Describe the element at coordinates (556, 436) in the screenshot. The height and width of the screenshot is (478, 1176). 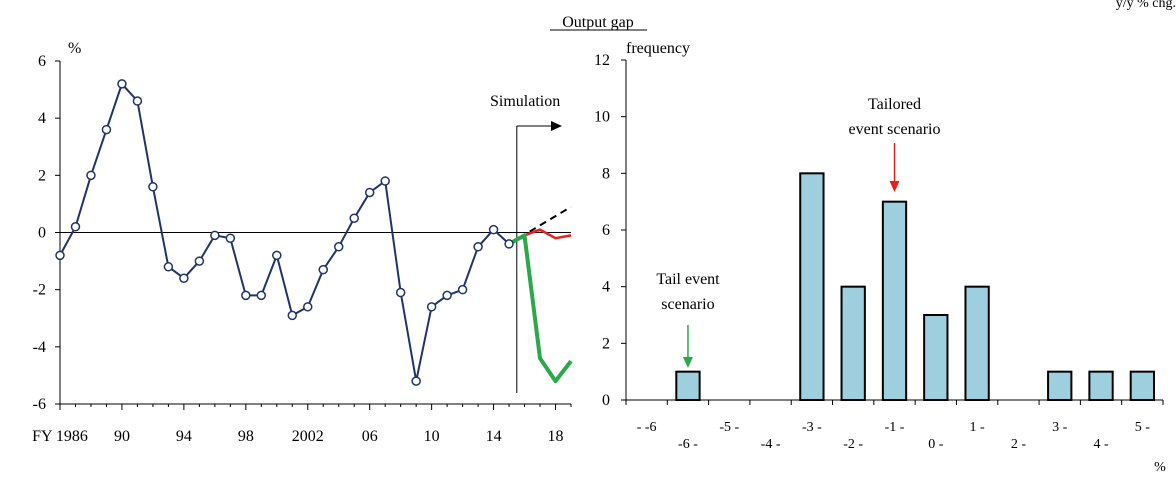
I see `x-tick-label: 18` at that location.